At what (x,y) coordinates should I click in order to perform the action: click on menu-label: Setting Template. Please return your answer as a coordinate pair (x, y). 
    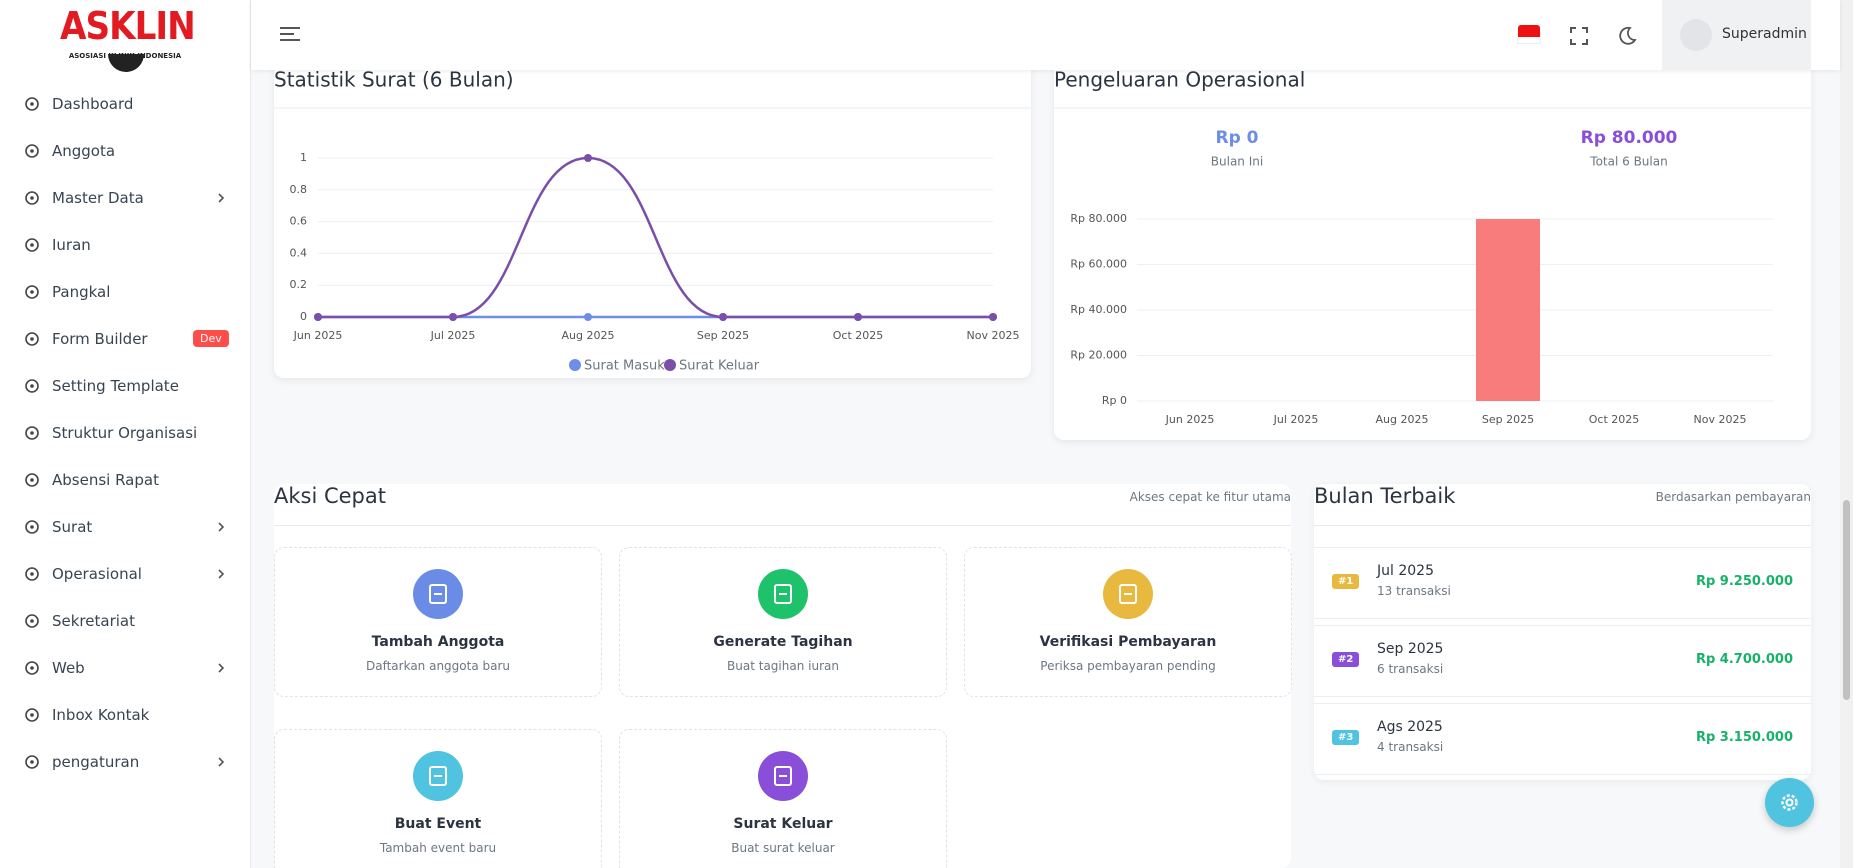
    Looking at the image, I should click on (115, 386).